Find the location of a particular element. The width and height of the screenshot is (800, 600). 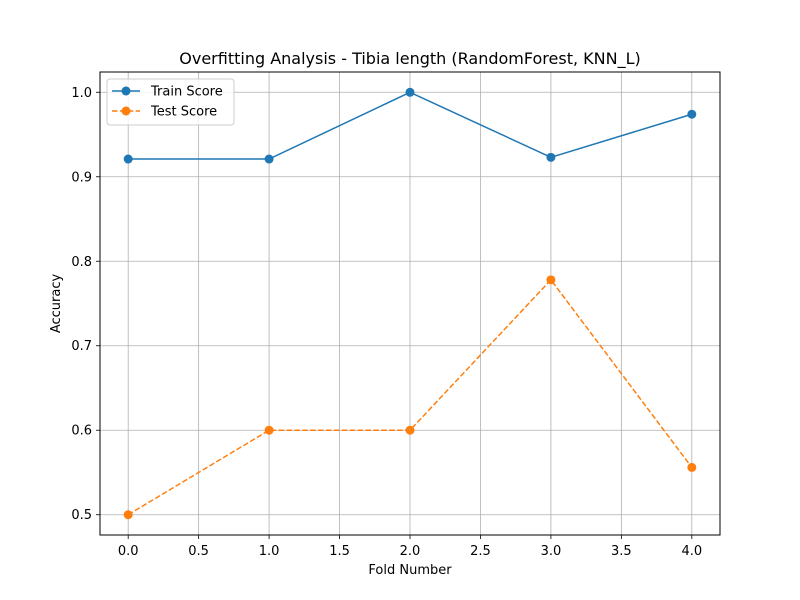

x-tick-label: 1.0 is located at coordinates (269, 551).